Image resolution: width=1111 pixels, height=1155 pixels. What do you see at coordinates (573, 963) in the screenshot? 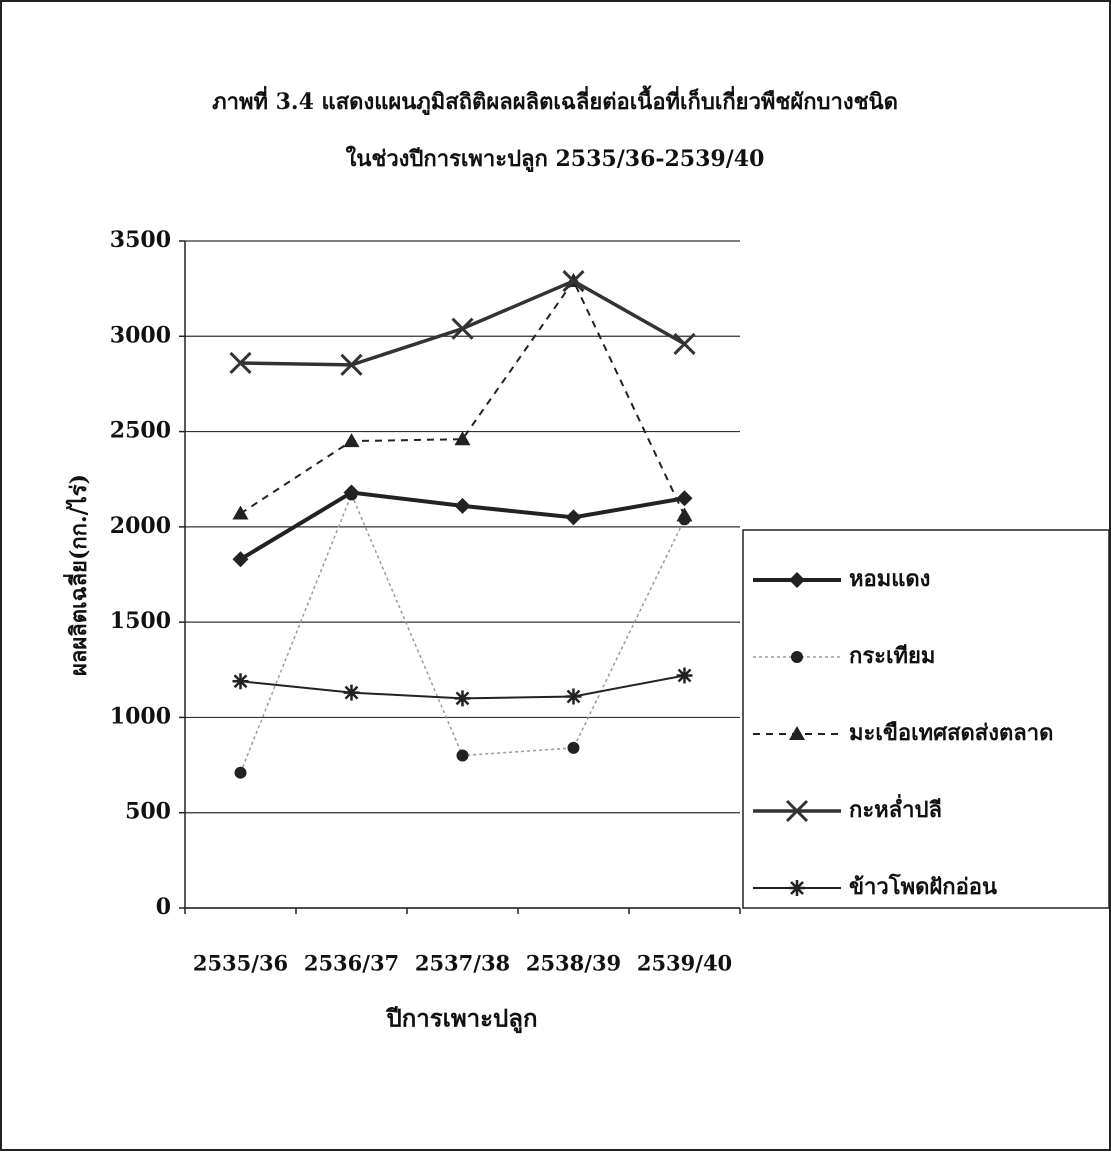
I see `x-tick-label: 2538/39` at bounding box center [573, 963].